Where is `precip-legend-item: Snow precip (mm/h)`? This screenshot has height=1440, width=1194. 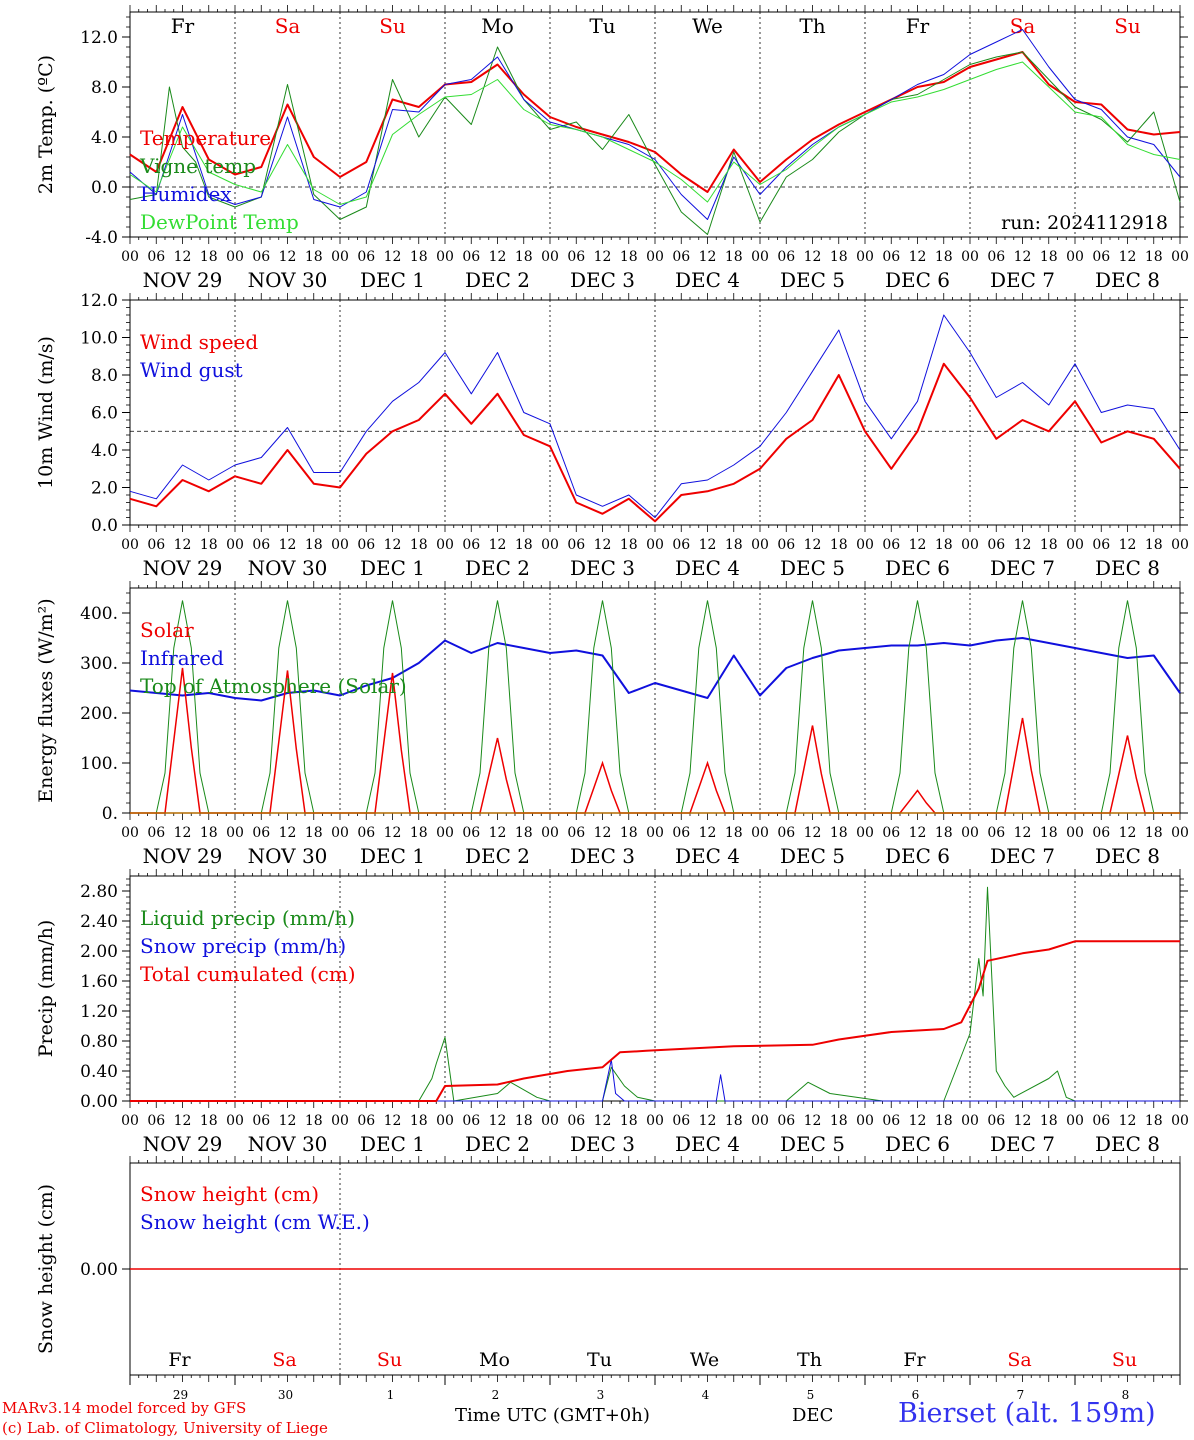
precip-legend-item: Snow precip (mm/h) is located at coordinates (243, 946).